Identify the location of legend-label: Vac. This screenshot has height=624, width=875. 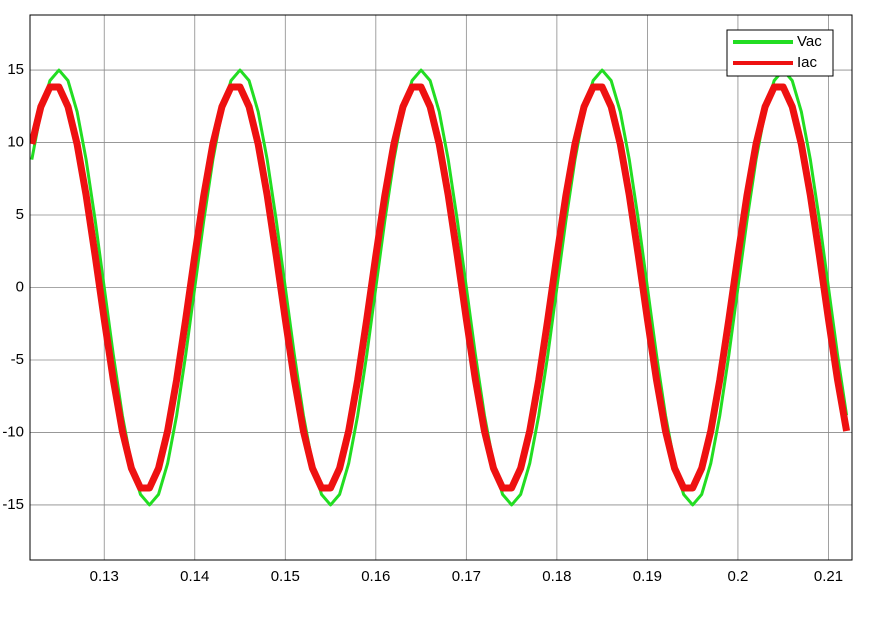
(809, 41).